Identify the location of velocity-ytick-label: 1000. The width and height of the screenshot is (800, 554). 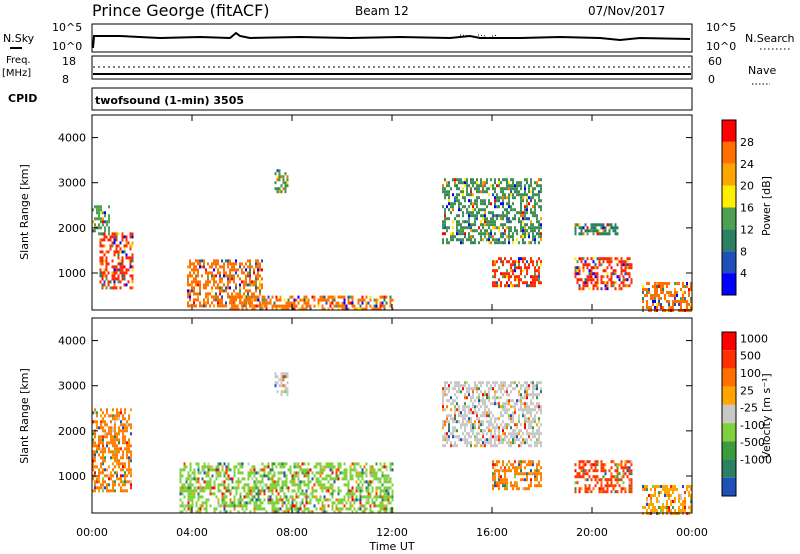
(72, 476).